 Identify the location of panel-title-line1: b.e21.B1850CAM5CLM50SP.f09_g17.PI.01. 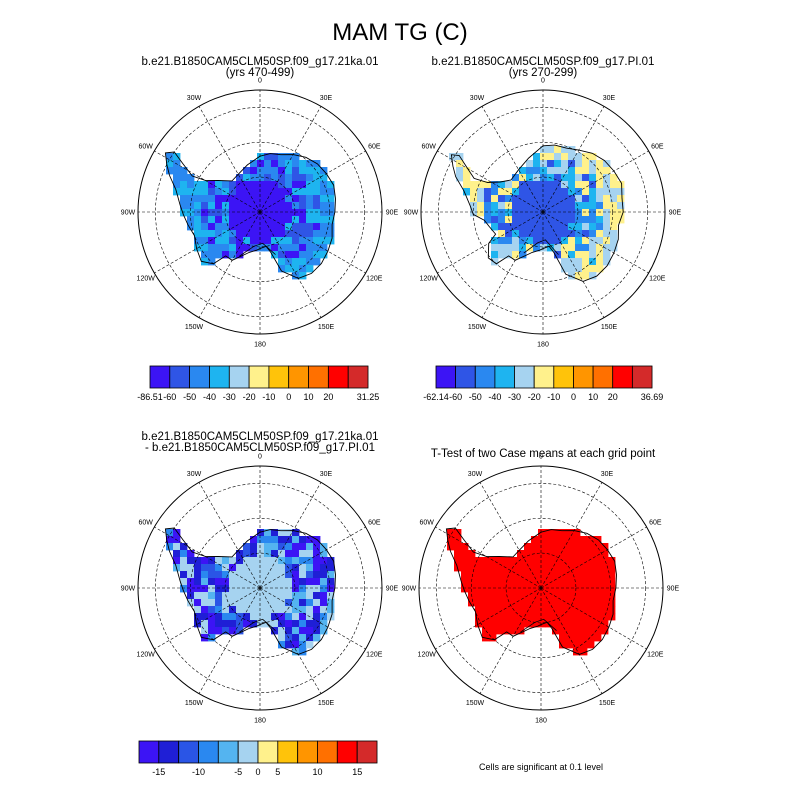
(543, 62).